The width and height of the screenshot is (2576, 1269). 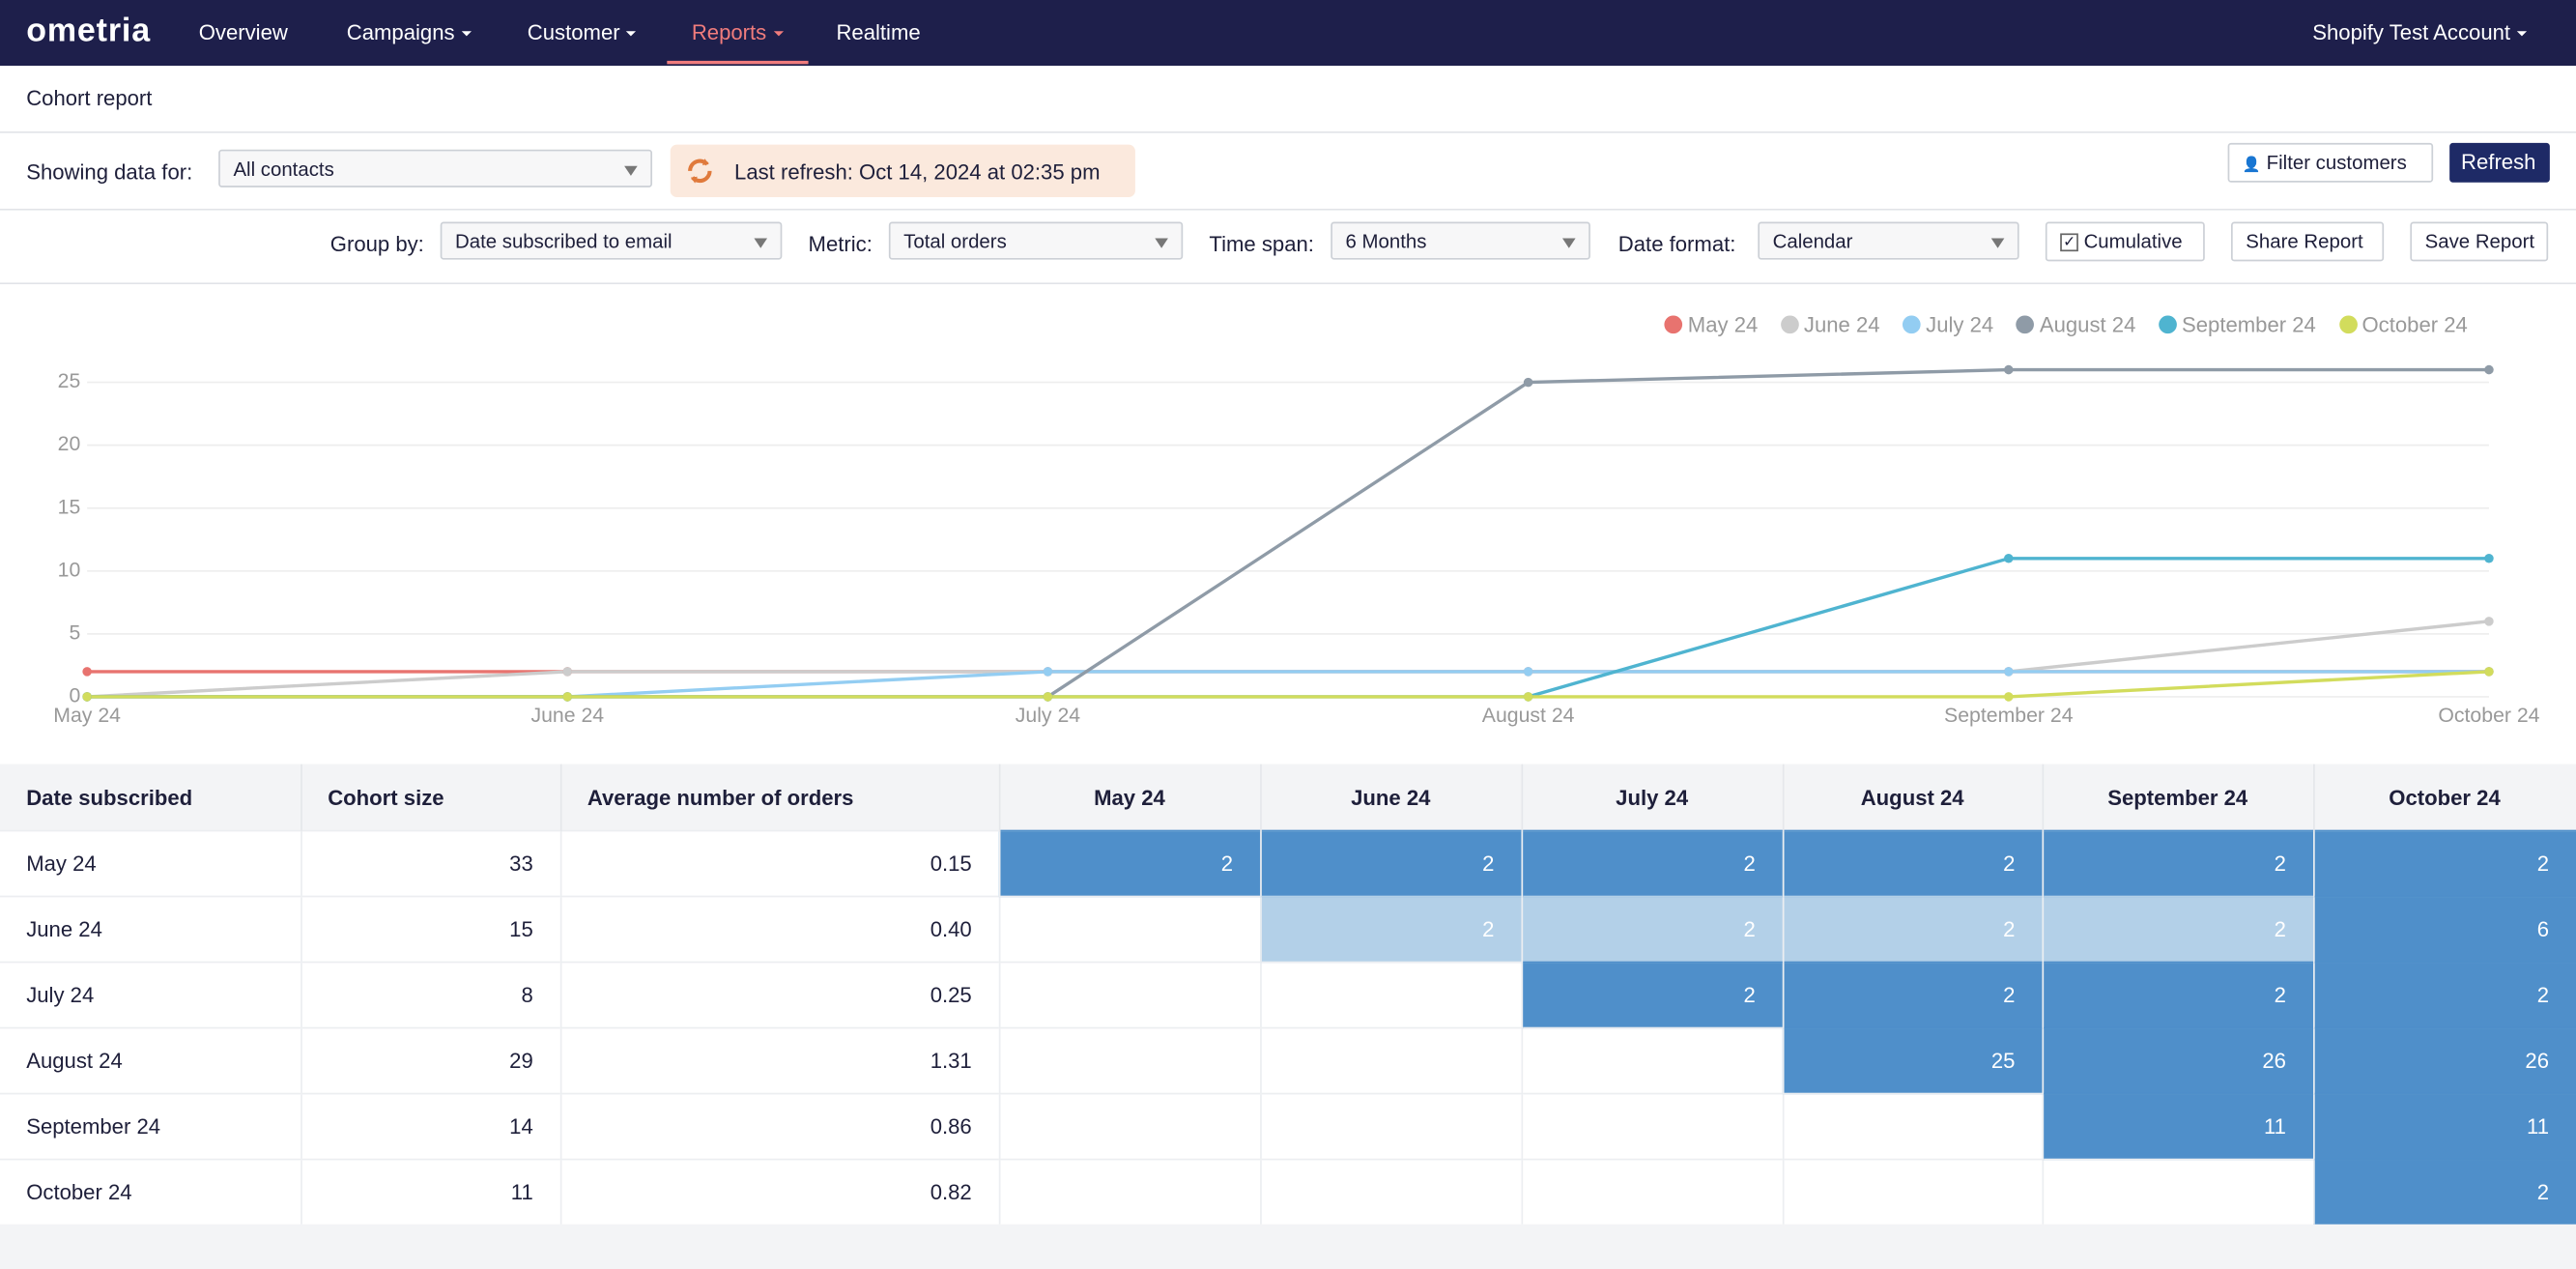 I want to click on table-cell: July 24, so click(x=151, y=995).